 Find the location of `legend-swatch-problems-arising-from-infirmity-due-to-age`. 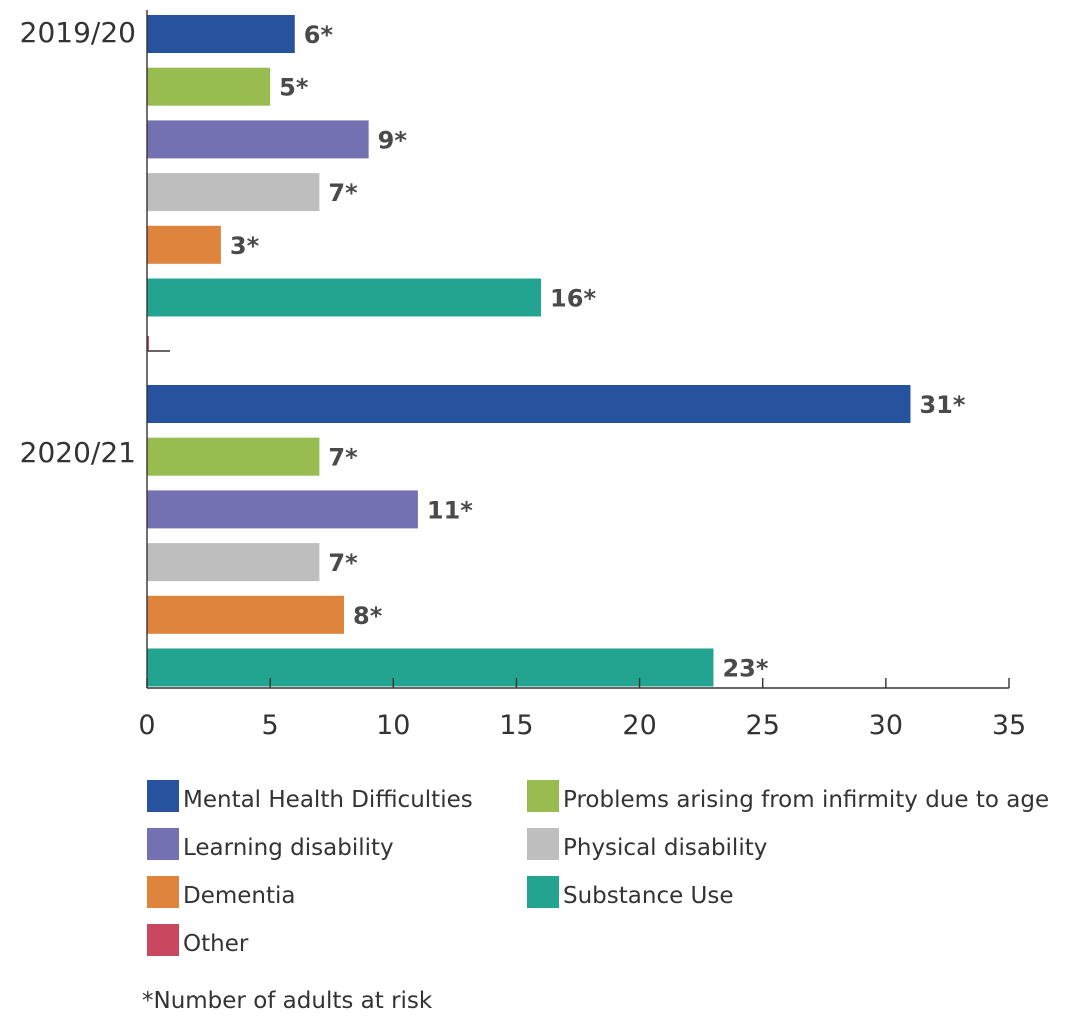

legend-swatch-problems-arising-from-infirmity-due-to-age is located at coordinates (543, 796).